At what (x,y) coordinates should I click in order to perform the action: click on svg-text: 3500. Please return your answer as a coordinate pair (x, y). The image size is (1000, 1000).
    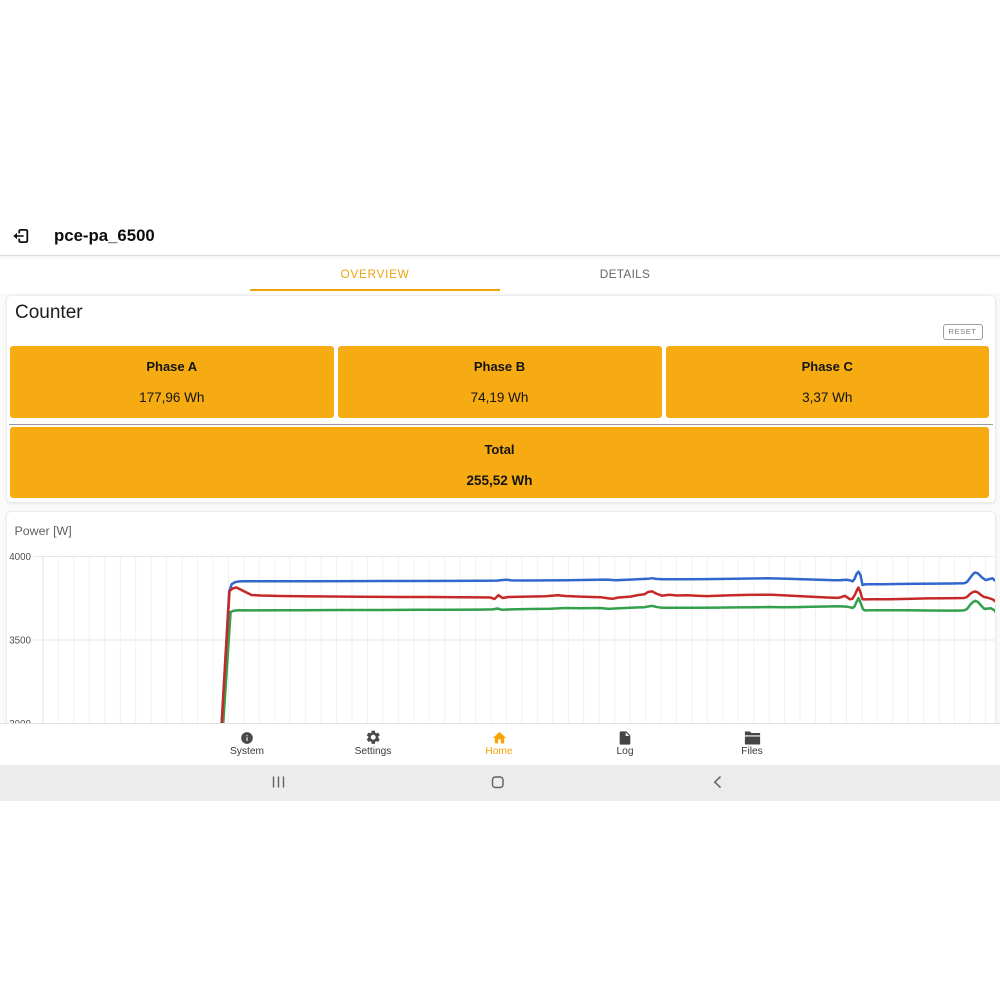
    Looking at the image, I should click on (20, 640).